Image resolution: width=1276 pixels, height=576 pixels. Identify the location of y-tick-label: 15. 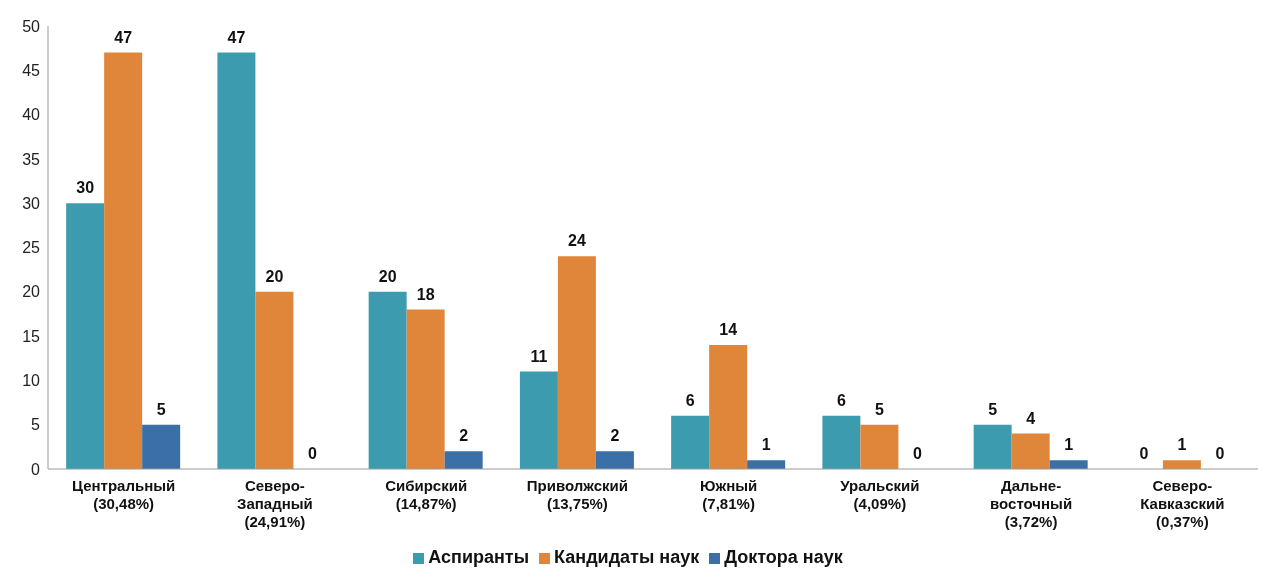
(31, 336).